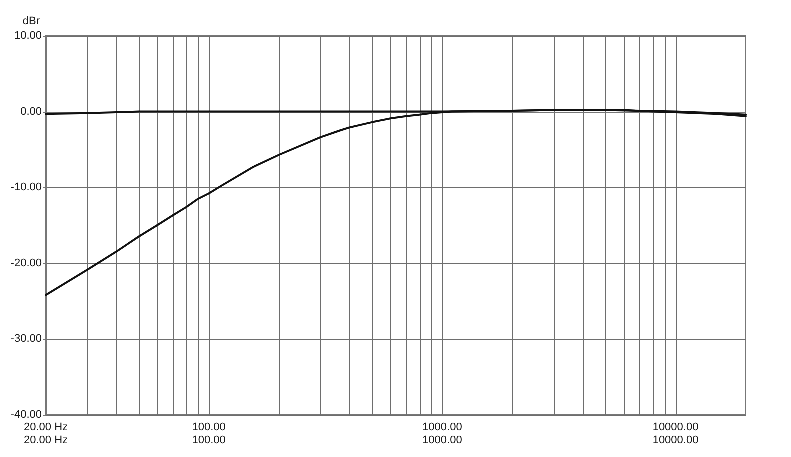 The width and height of the screenshot is (791, 457). Describe the element at coordinates (442, 440) in the screenshot. I see `text: 1000.00` at that location.